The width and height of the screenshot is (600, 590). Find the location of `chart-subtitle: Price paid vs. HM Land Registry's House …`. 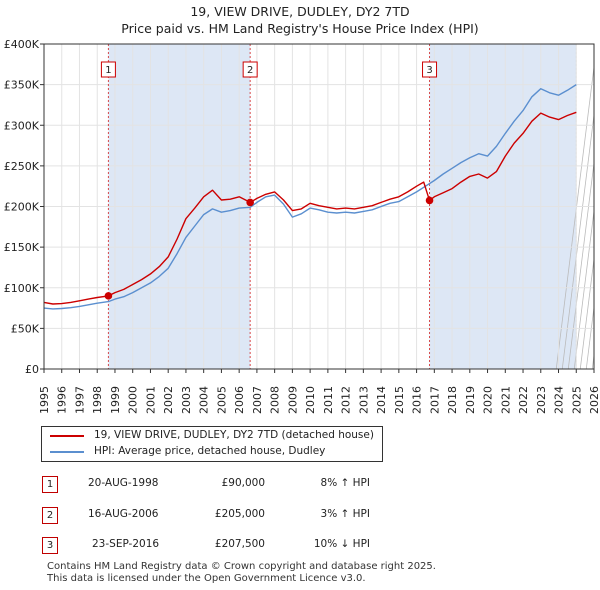

chart-subtitle: Price paid vs. HM Land Registry's House … is located at coordinates (300, 28).